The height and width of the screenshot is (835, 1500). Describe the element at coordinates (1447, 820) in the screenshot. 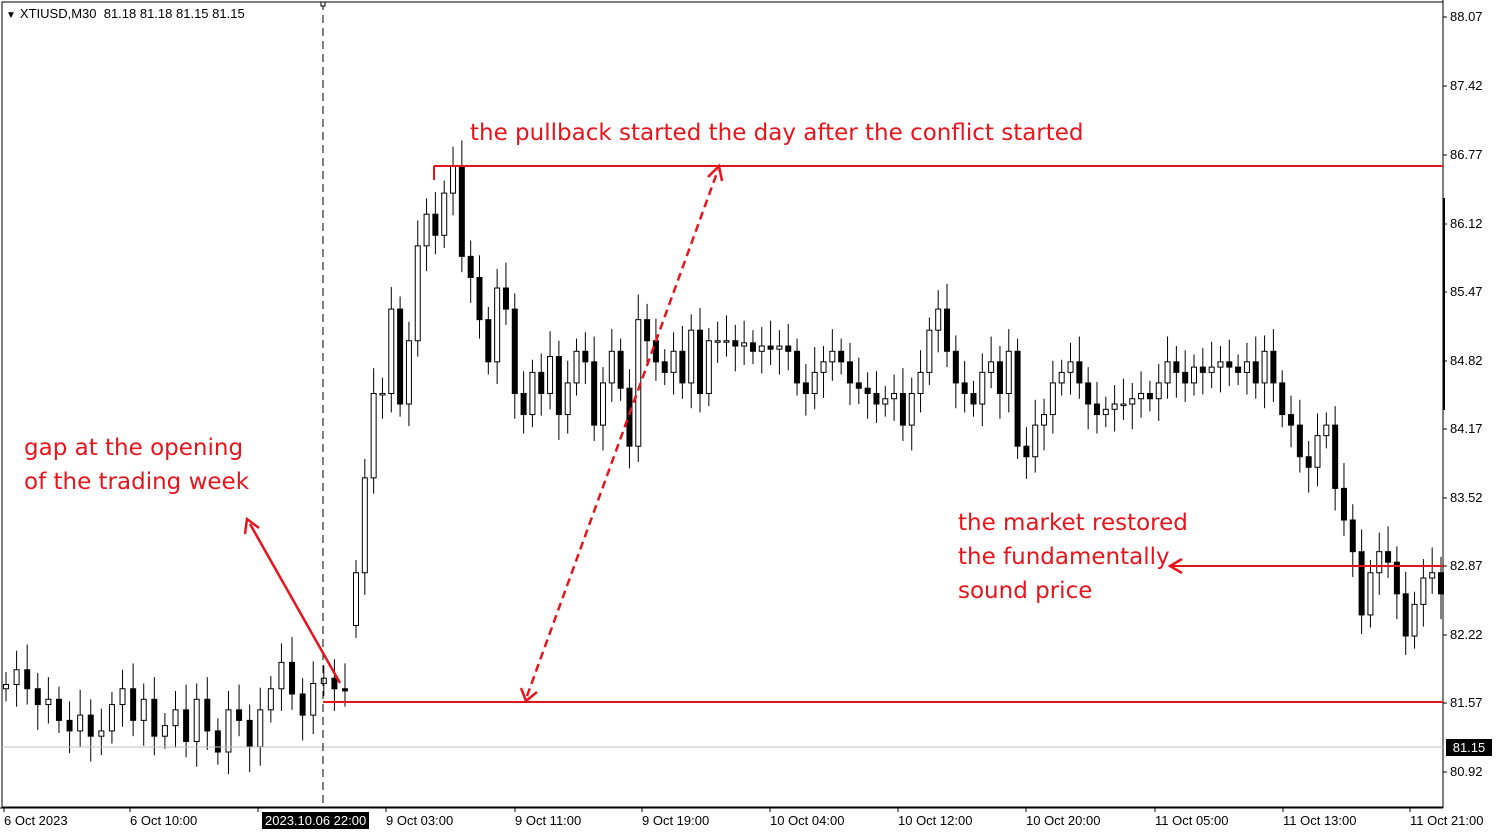

I see `time-tick: 11 Oct 21:00` at that location.